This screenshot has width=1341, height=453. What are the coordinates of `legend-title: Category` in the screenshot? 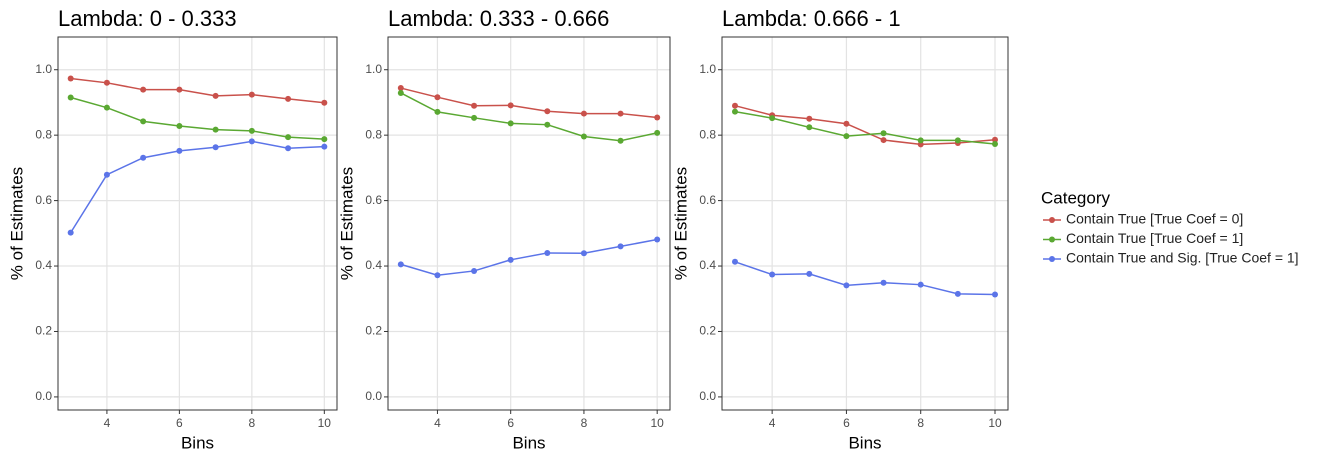 It's located at (1075, 197).